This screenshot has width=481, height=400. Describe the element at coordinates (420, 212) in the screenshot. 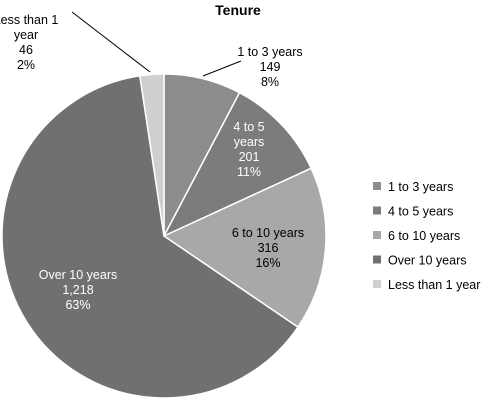

I see `legend-label: 4 to 5 years` at that location.